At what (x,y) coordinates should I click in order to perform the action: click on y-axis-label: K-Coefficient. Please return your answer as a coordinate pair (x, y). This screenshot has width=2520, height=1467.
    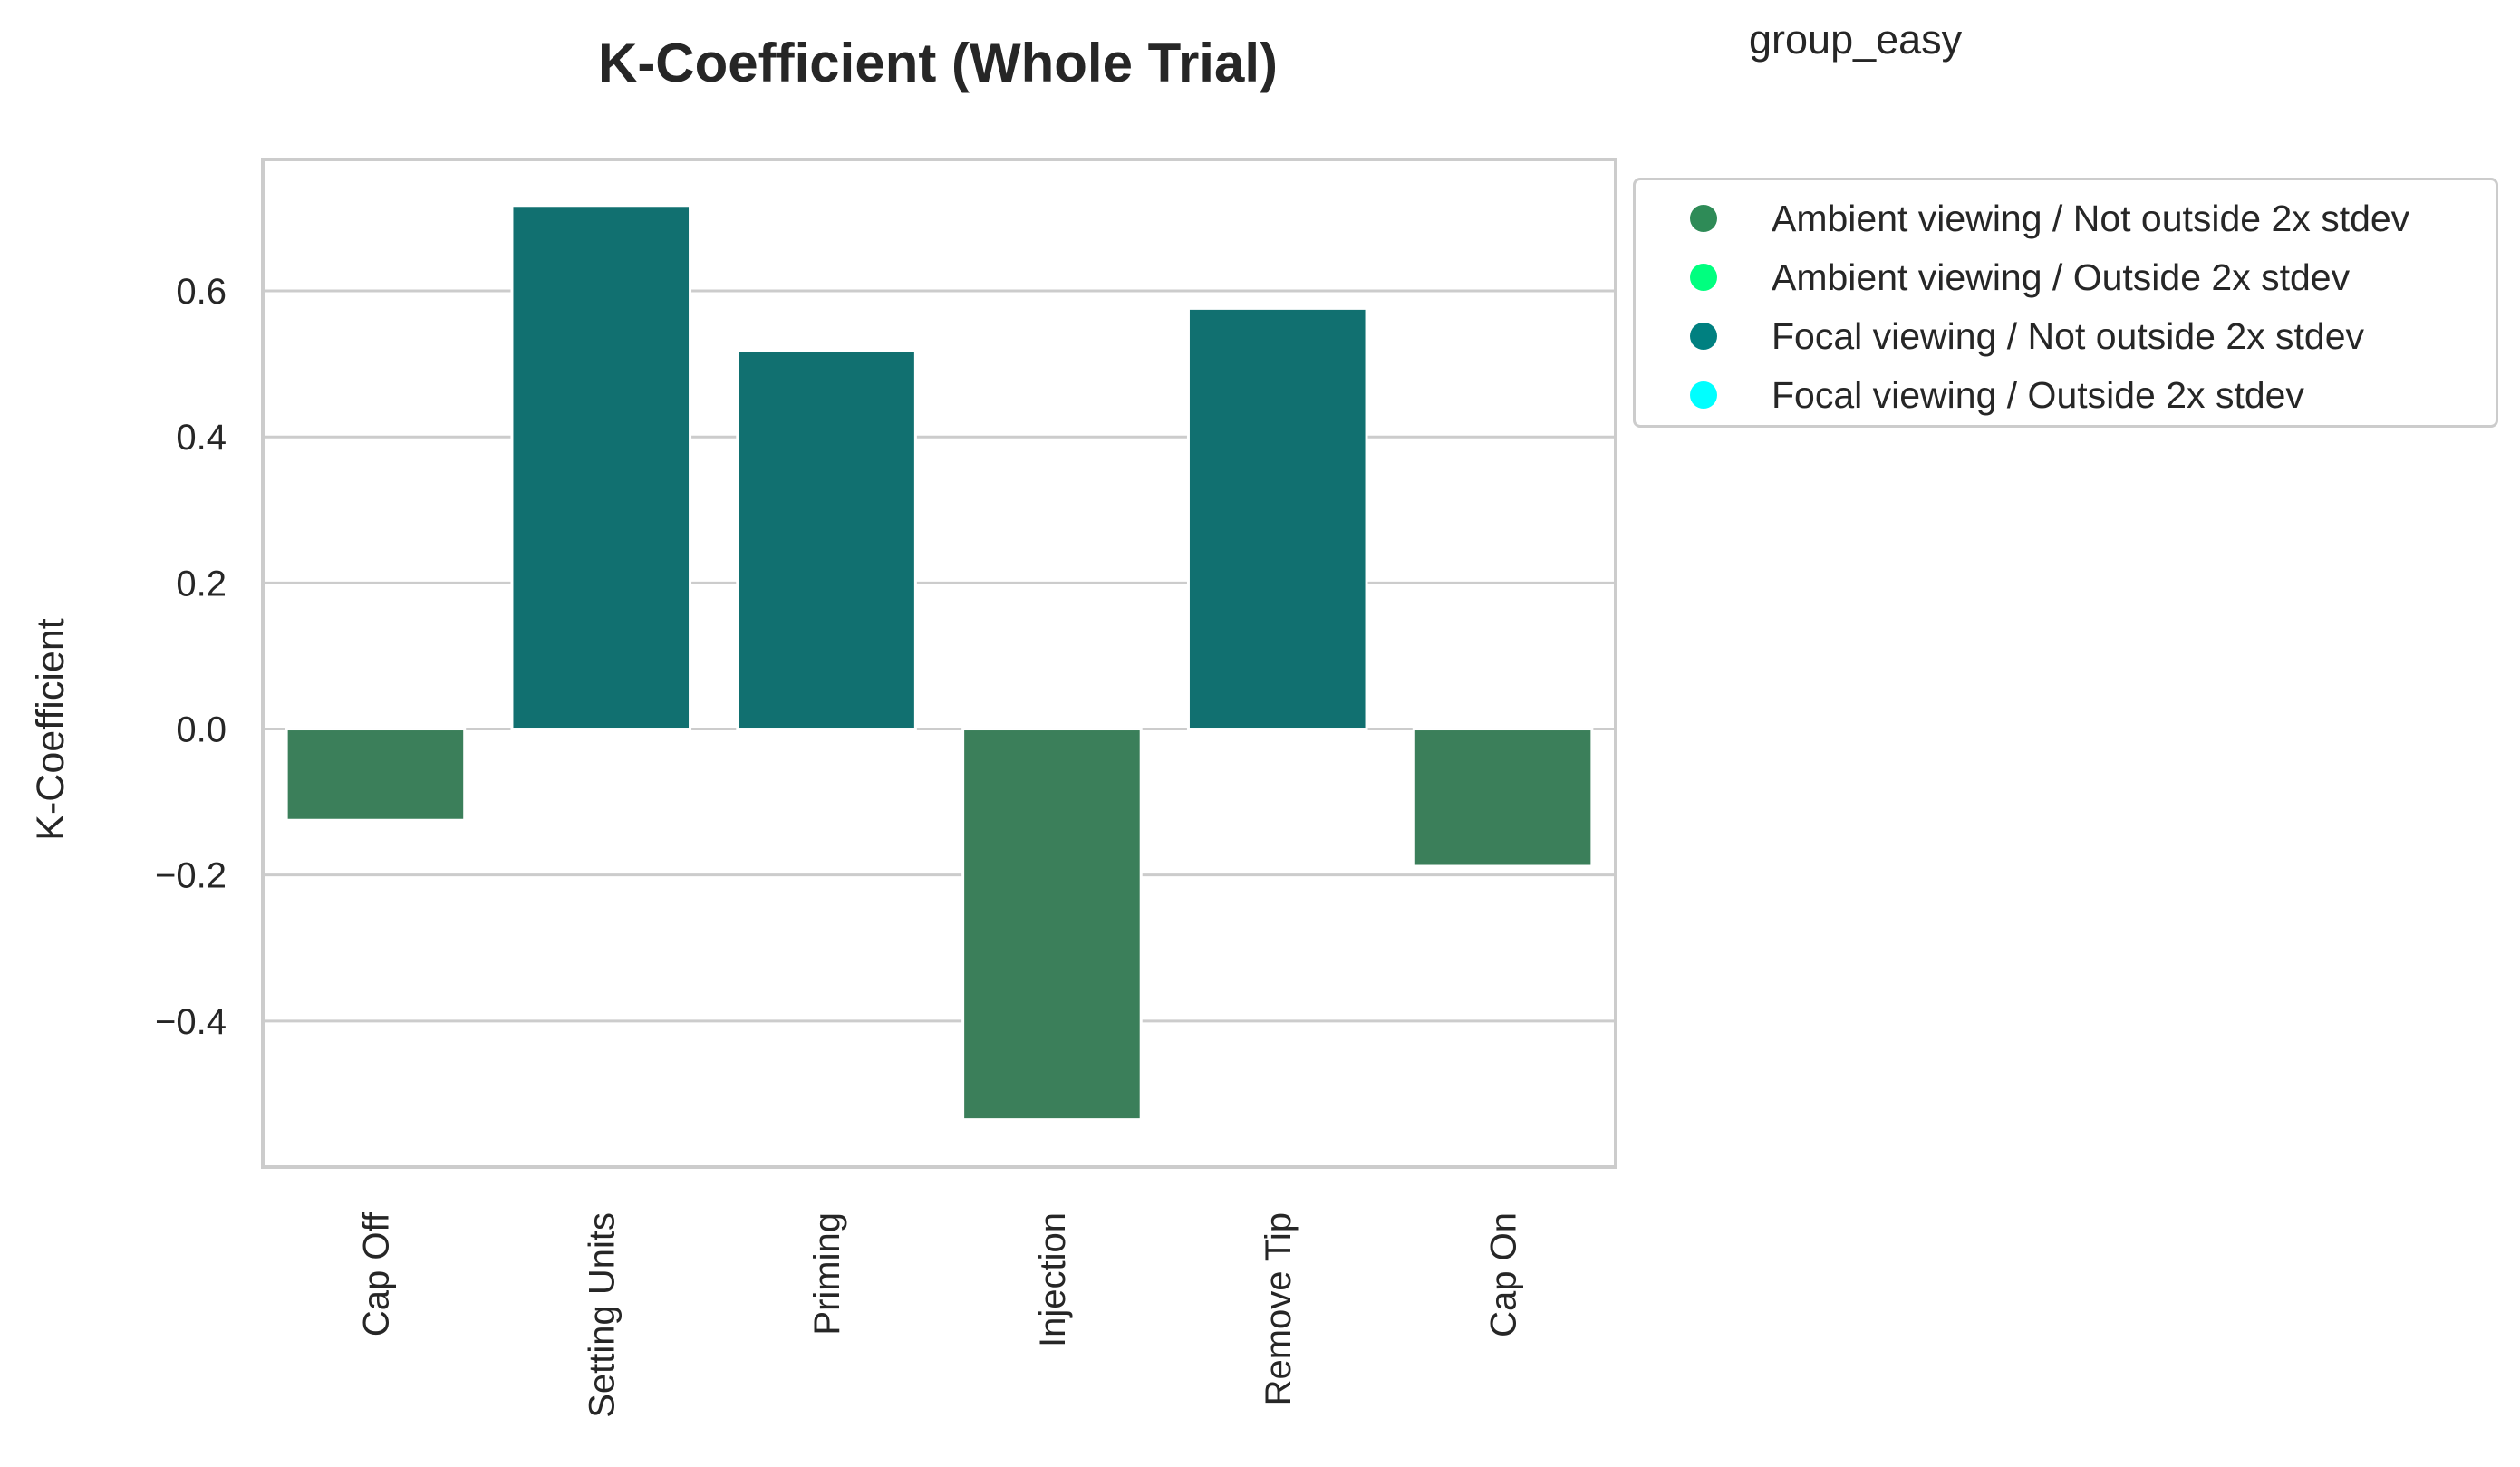
    Looking at the image, I should click on (50, 729).